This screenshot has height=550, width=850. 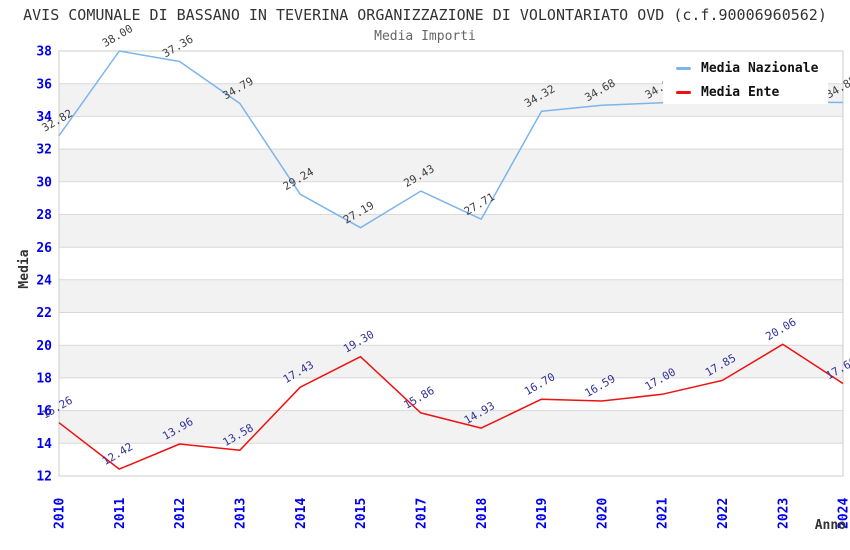 I want to click on x-tick-label: 2014, so click(x=301, y=513).